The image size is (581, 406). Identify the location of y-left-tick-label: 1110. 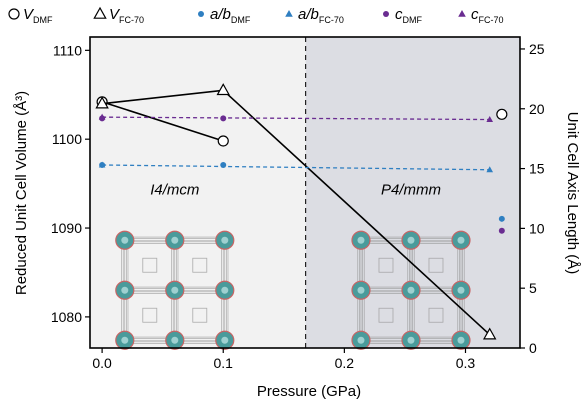
(67, 50).